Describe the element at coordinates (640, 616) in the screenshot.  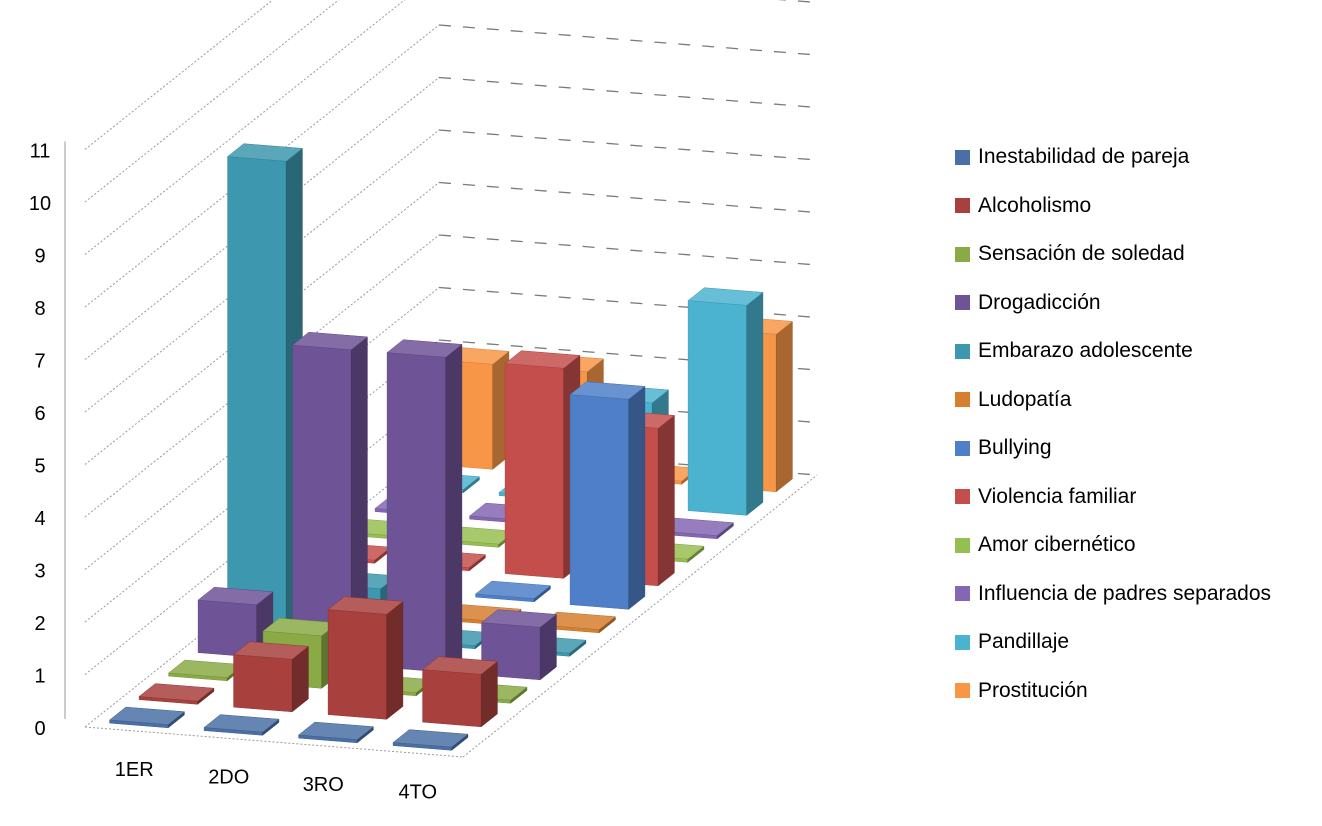
I see `floor-right-edge` at that location.